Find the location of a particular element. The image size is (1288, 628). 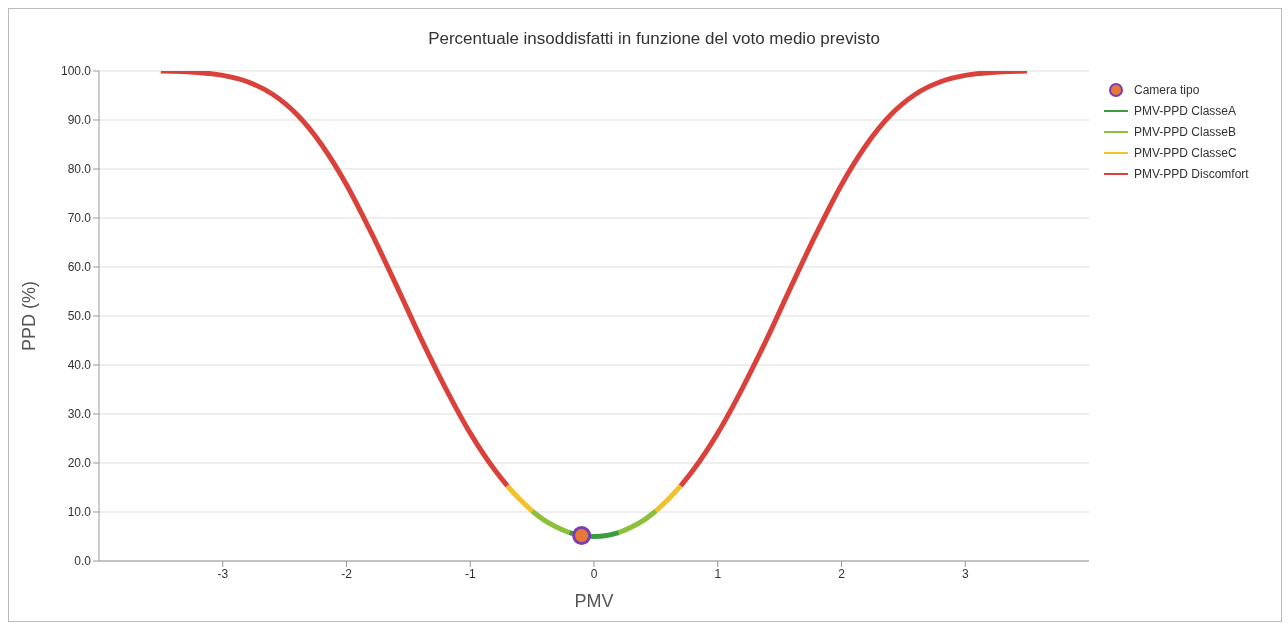

y-tick-label: 100.0 is located at coordinates (76, 71).